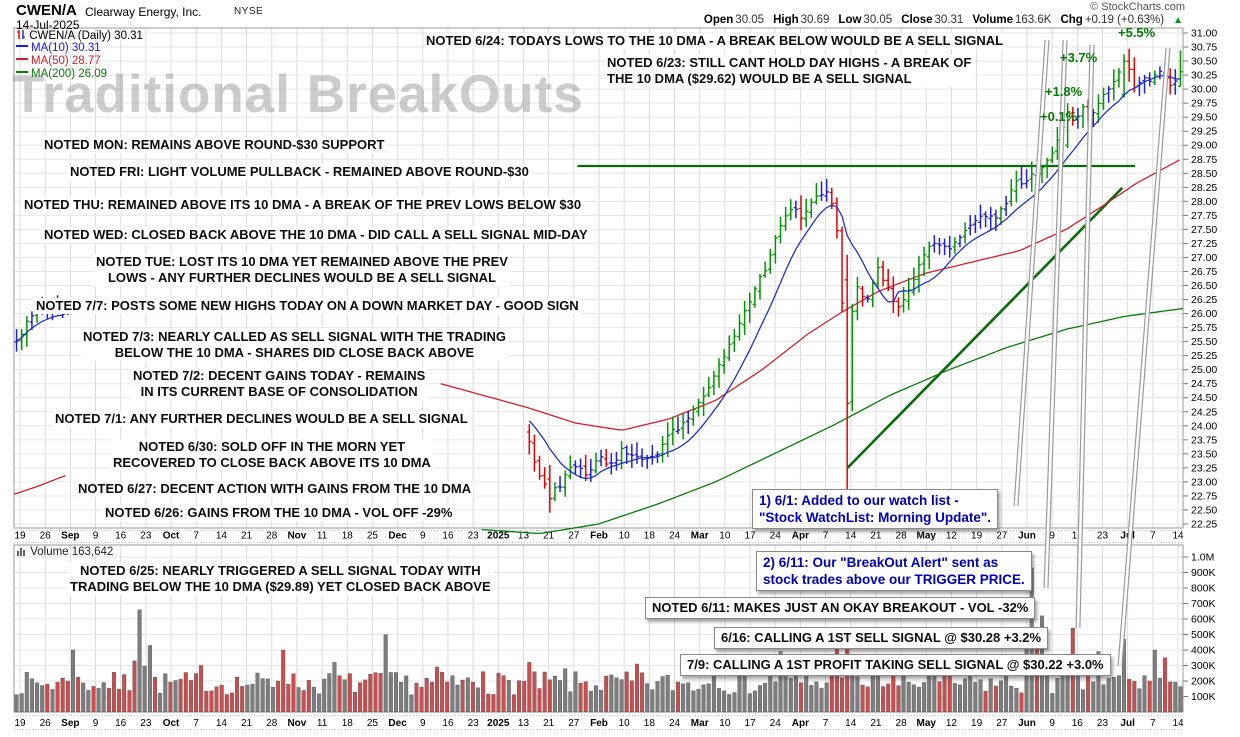 This screenshot has height=737, width=1240. I want to click on quote-high: High 30.69, so click(801, 20).